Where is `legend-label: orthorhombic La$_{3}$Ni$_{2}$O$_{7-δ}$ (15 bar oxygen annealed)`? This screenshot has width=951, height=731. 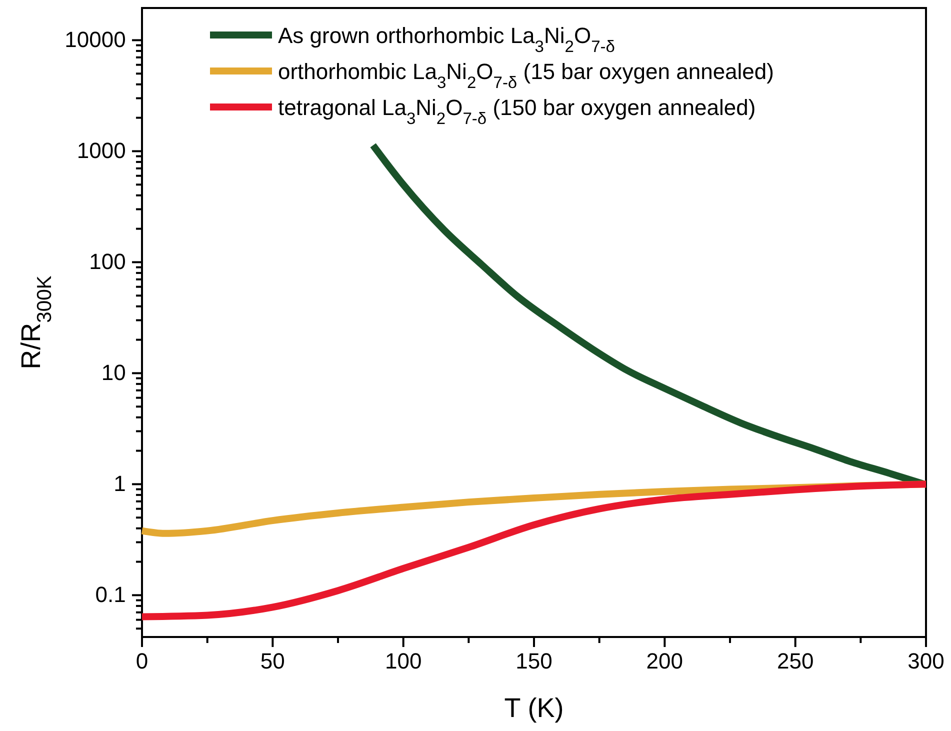
legend-label: orthorhombic La$_{3}$Ni$_{2}$O$_{7-δ}$ (15 bar oxygen annealed) is located at coordinates (526, 75).